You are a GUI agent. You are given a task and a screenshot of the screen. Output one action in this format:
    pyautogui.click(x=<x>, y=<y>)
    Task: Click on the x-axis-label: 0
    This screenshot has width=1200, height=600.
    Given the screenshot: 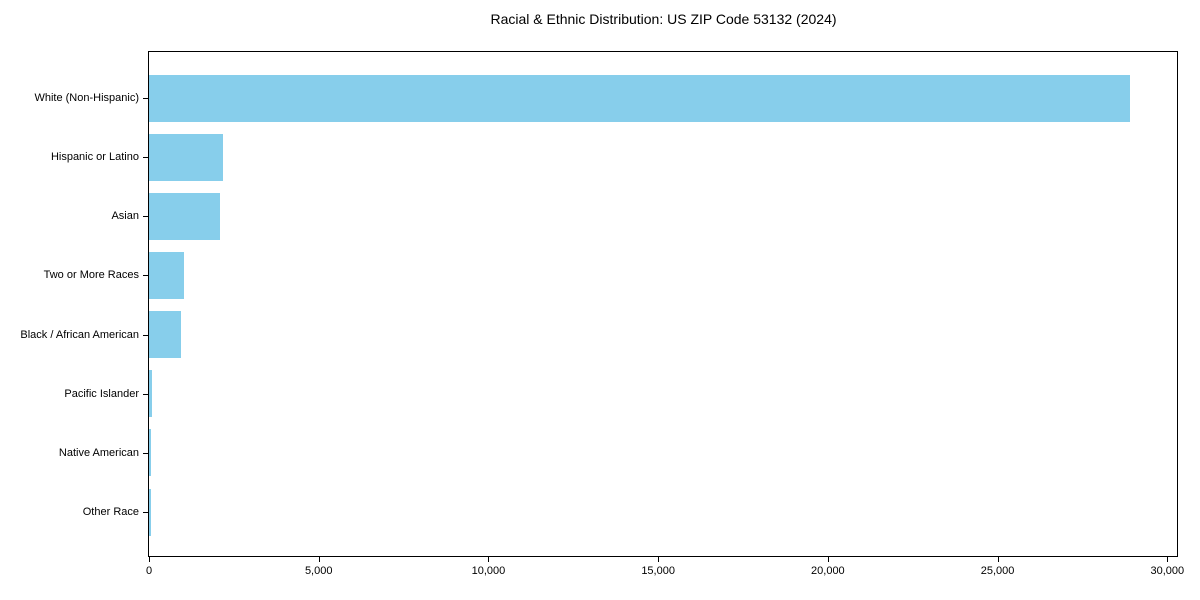 What is the action you would take?
    pyautogui.click(x=149, y=571)
    